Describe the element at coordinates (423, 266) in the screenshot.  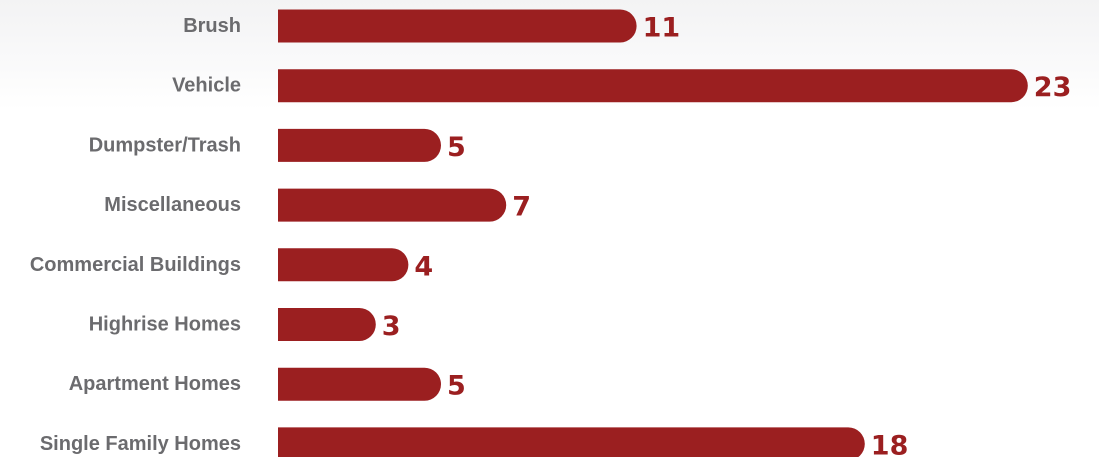
I see `value-label-commercial-buildings: 4` at that location.